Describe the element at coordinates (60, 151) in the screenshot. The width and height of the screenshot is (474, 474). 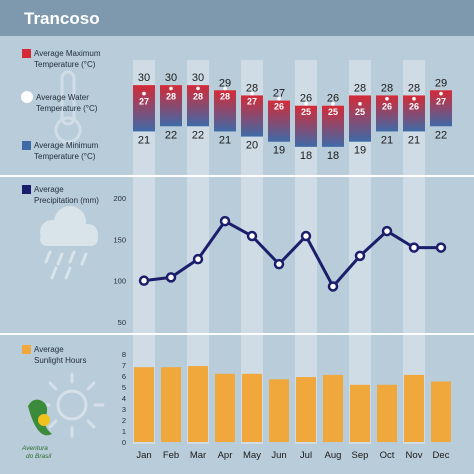
I see `legend-min-temp: Average Minimum Temperature (°C)` at that location.